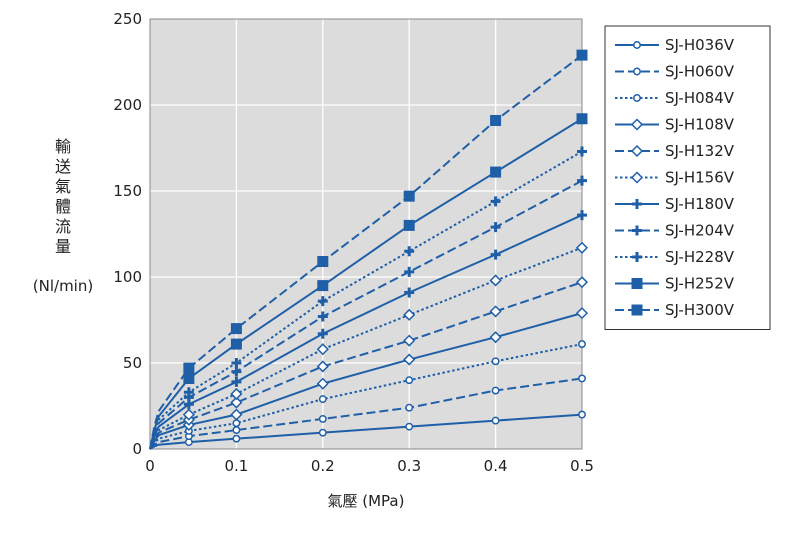  I want to click on y-axis-label-char: 流, so click(63, 226).